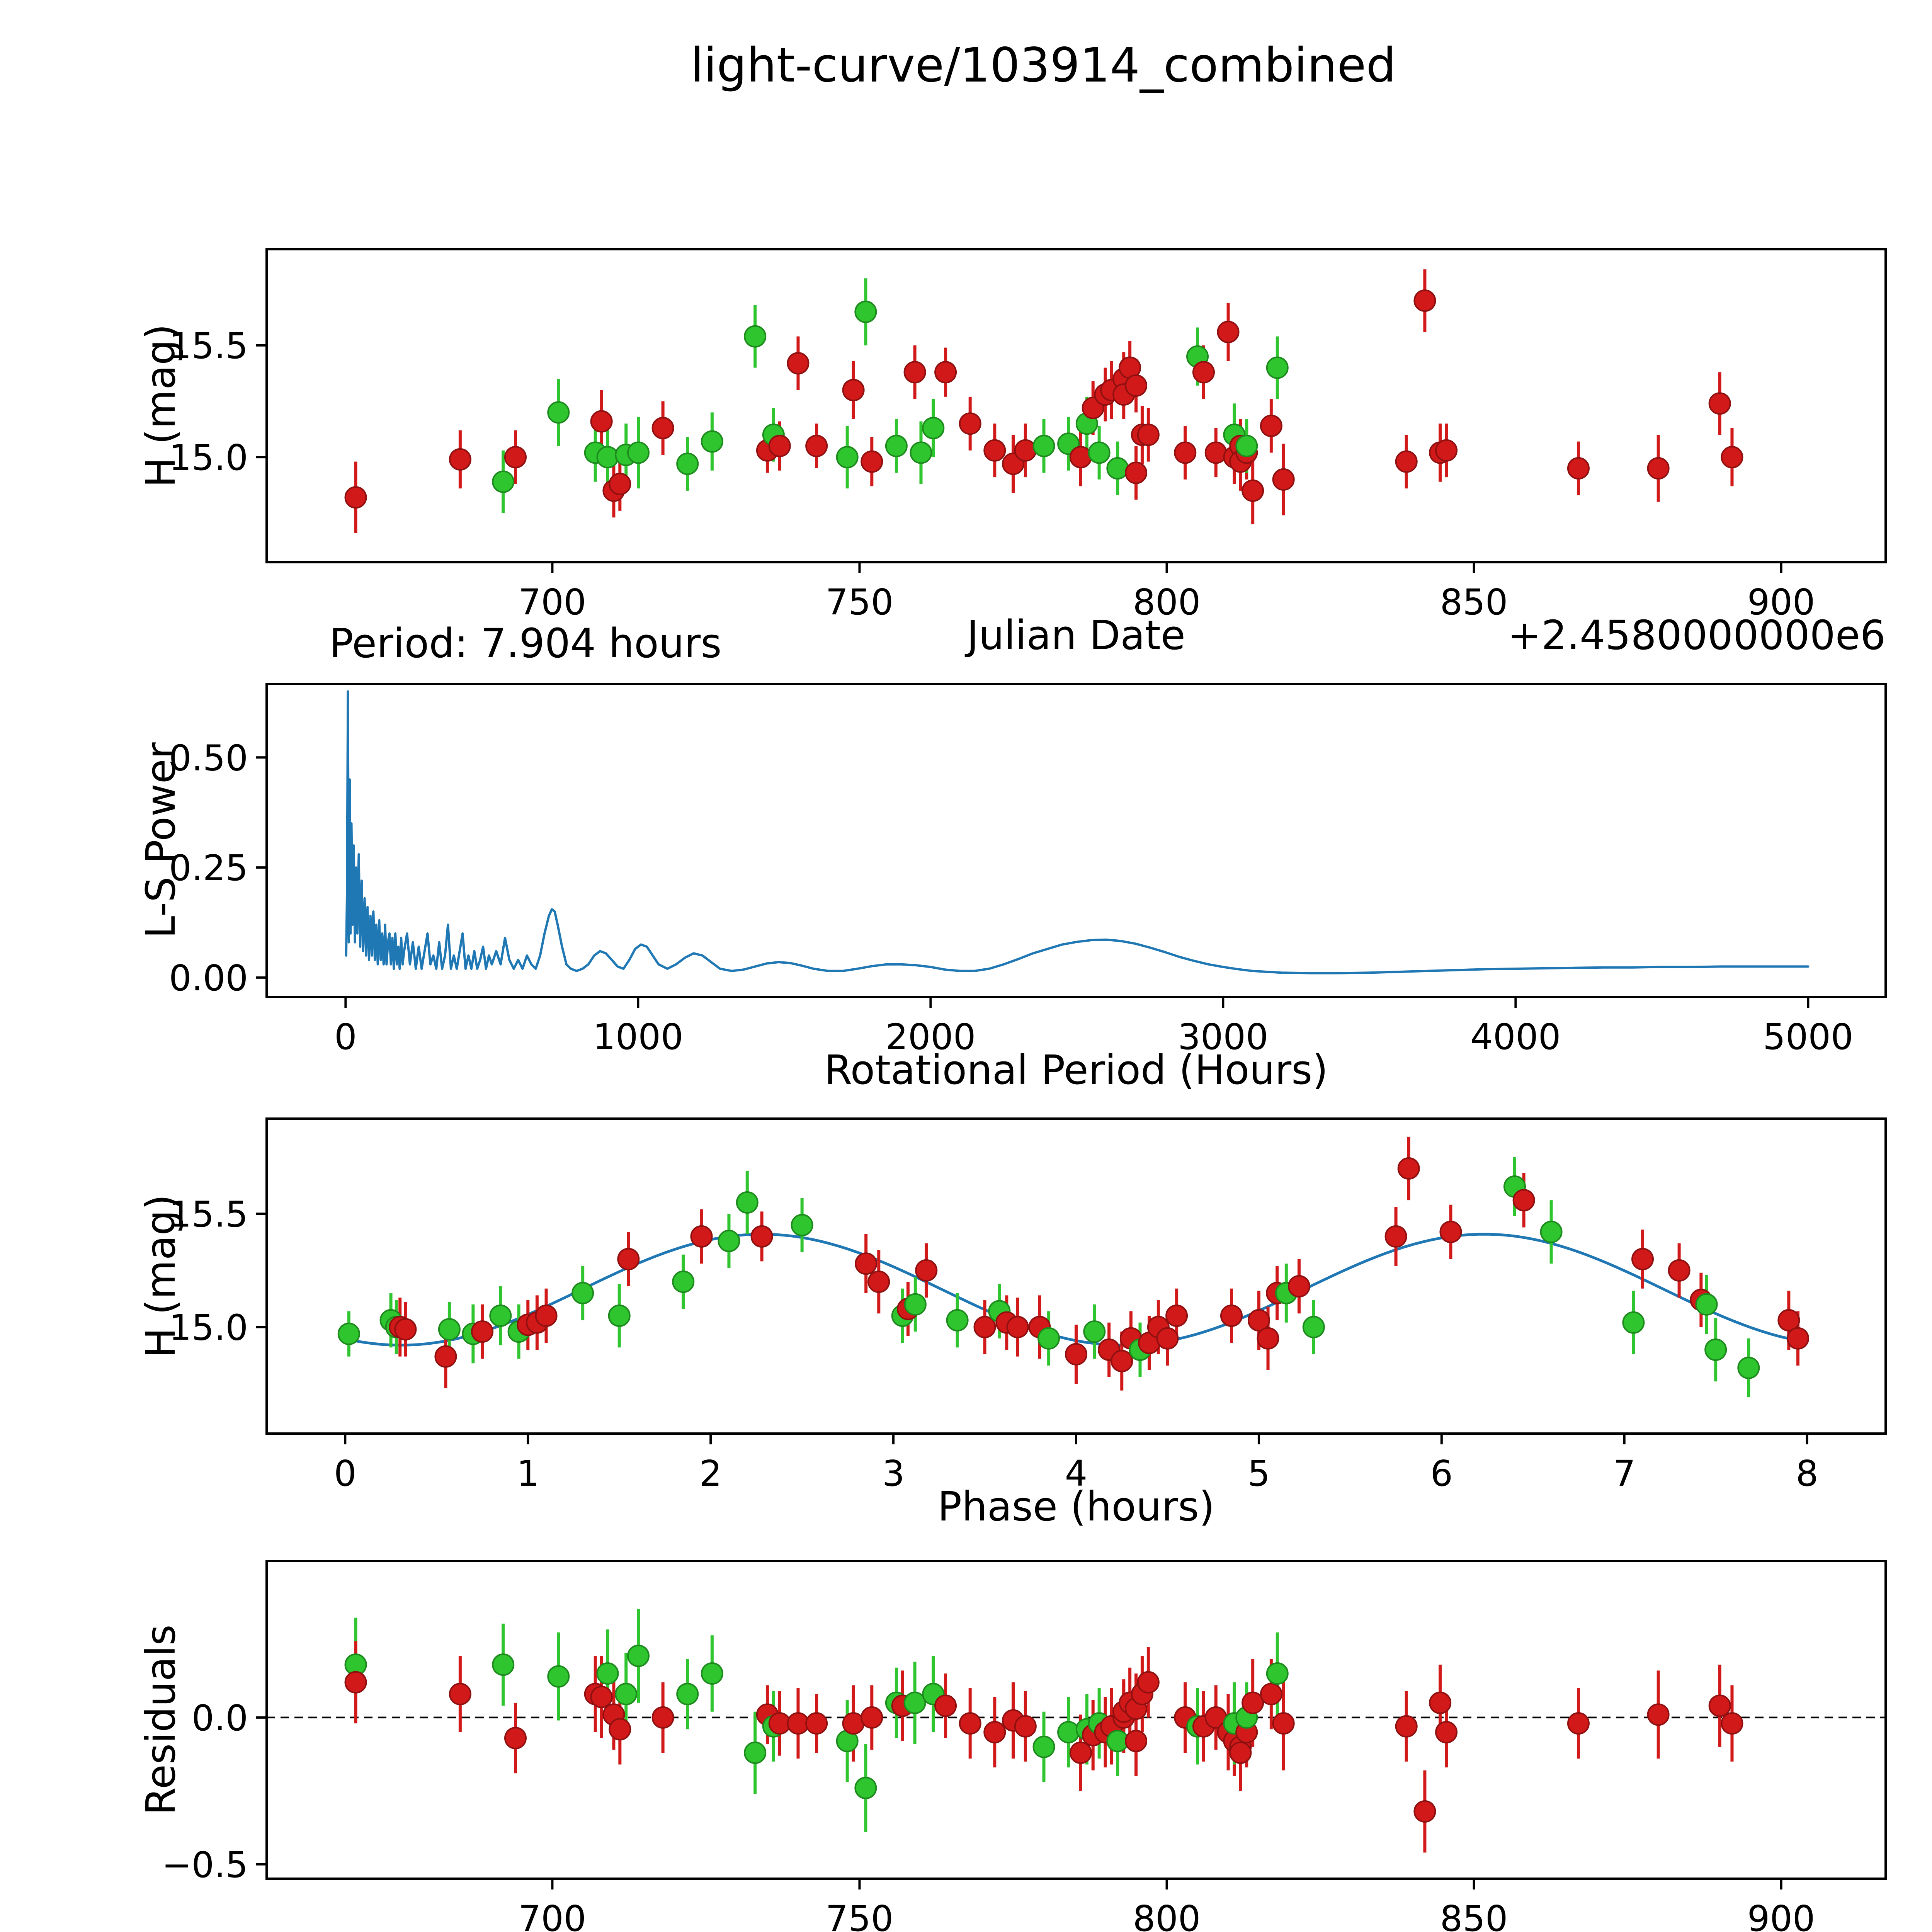 The image size is (1932, 1932). Describe the element at coordinates (160, 1719) in the screenshot. I see `svg-text: Residuals` at that location.